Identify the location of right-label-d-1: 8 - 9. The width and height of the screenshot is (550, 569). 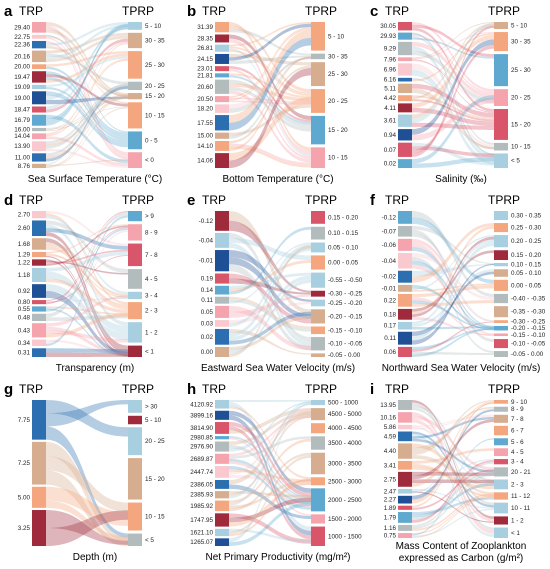
(151, 232).